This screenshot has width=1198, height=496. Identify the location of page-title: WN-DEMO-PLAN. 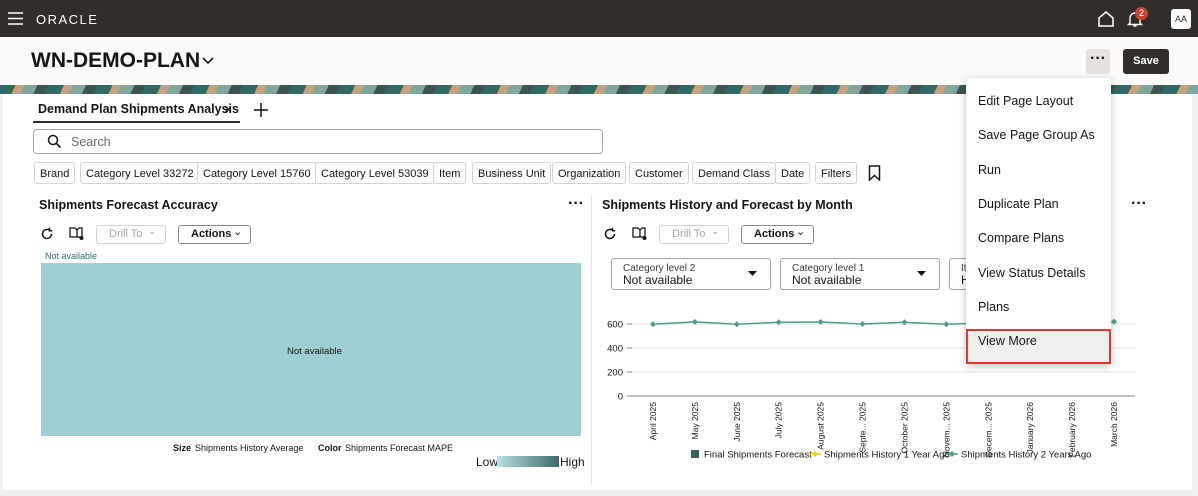
(116, 60).